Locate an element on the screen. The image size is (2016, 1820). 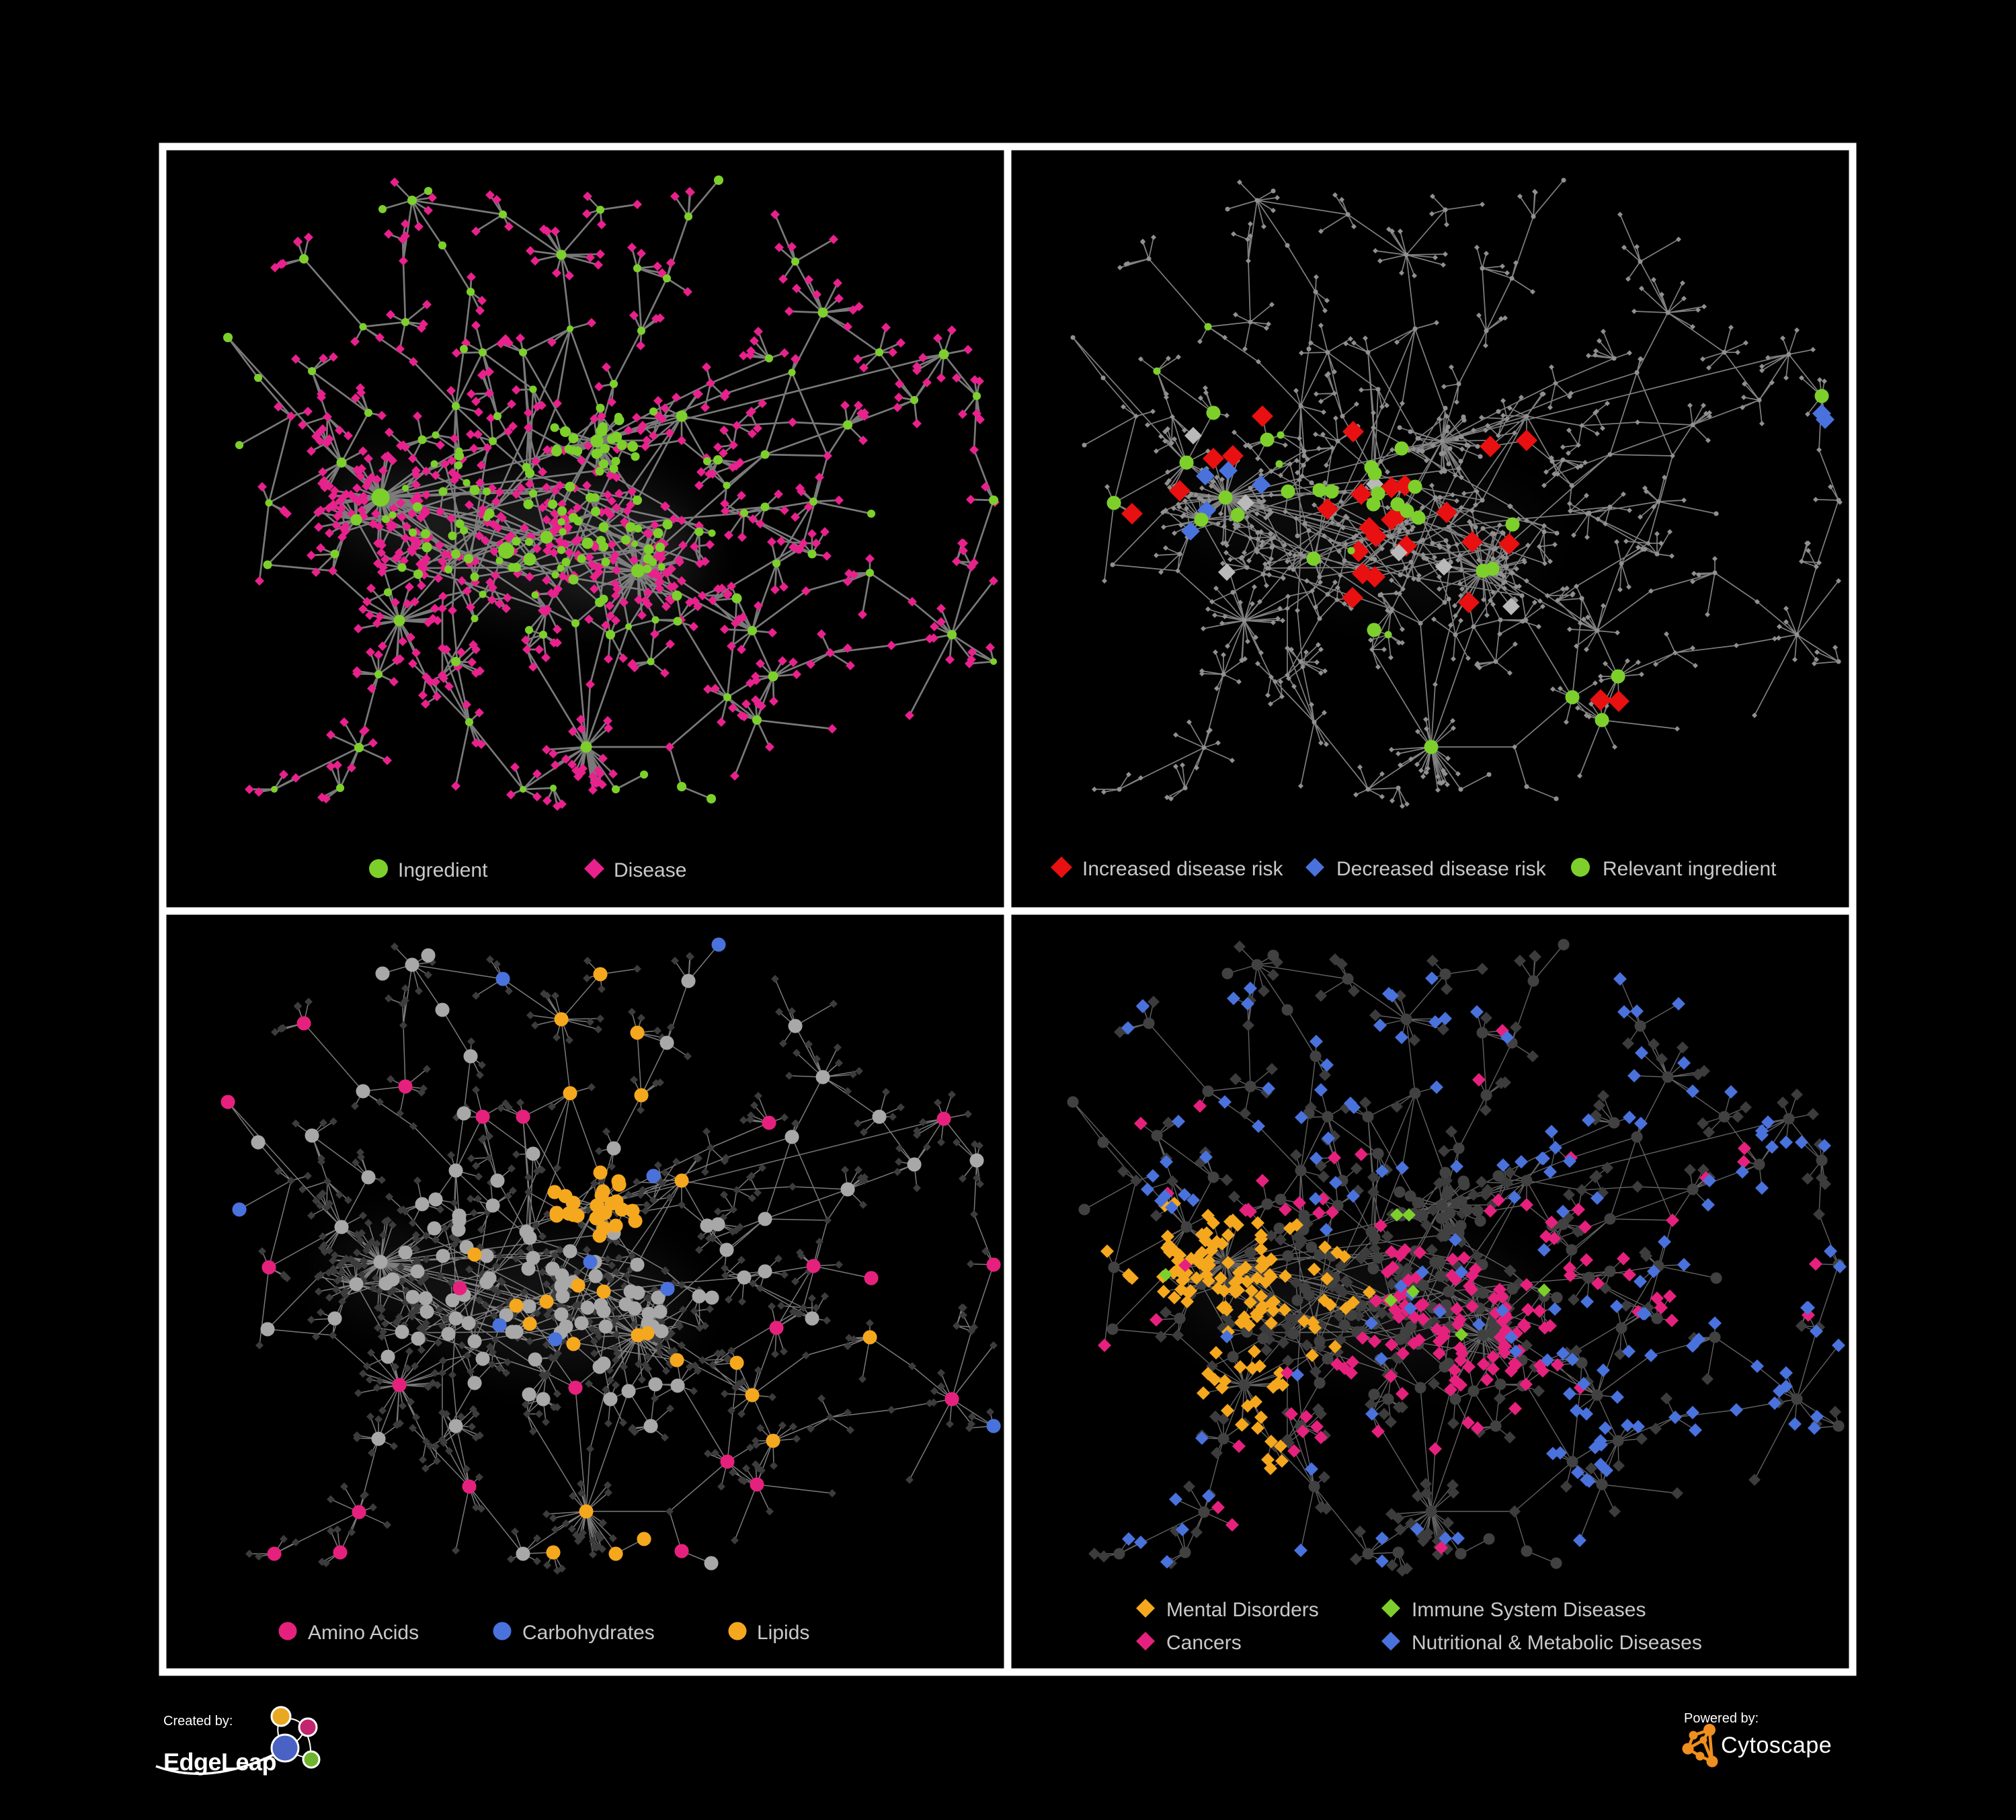
svg-text: Decreased disease risk is located at coordinates (1441, 869).